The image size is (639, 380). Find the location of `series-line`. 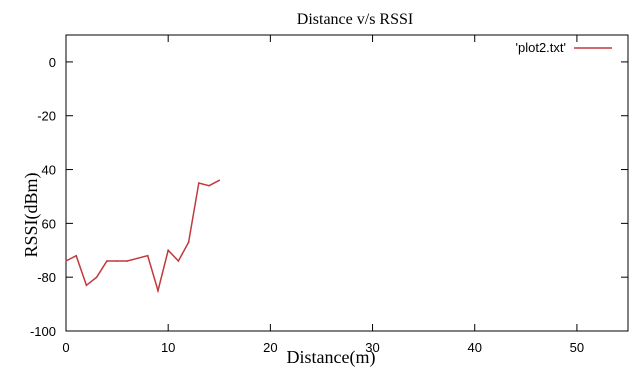

series-line is located at coordinates (142, 236).